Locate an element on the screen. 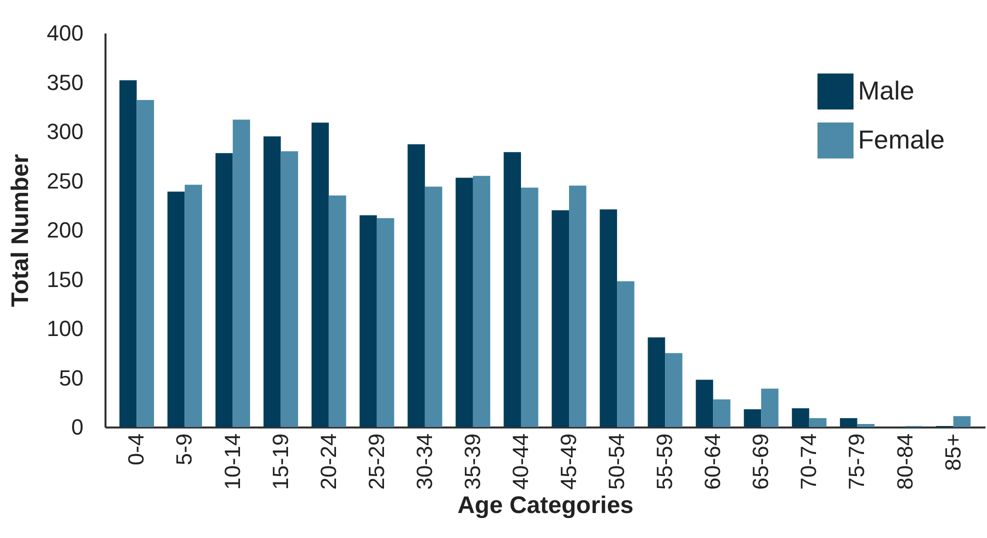 This screenshot has width=987, height=538. x-tick-label: 80-84 is located at coordinates (905, 462).